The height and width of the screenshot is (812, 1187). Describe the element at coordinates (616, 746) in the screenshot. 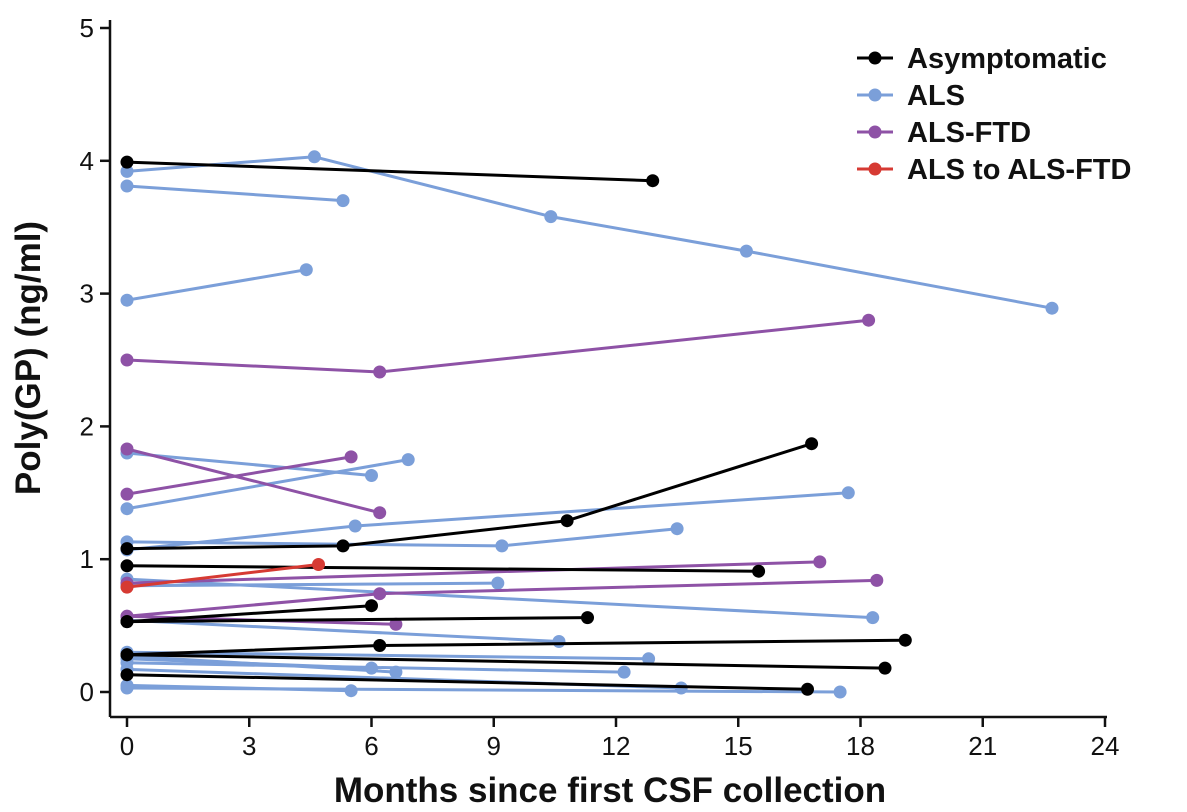

I see `x-tick-label: 12` at that location.